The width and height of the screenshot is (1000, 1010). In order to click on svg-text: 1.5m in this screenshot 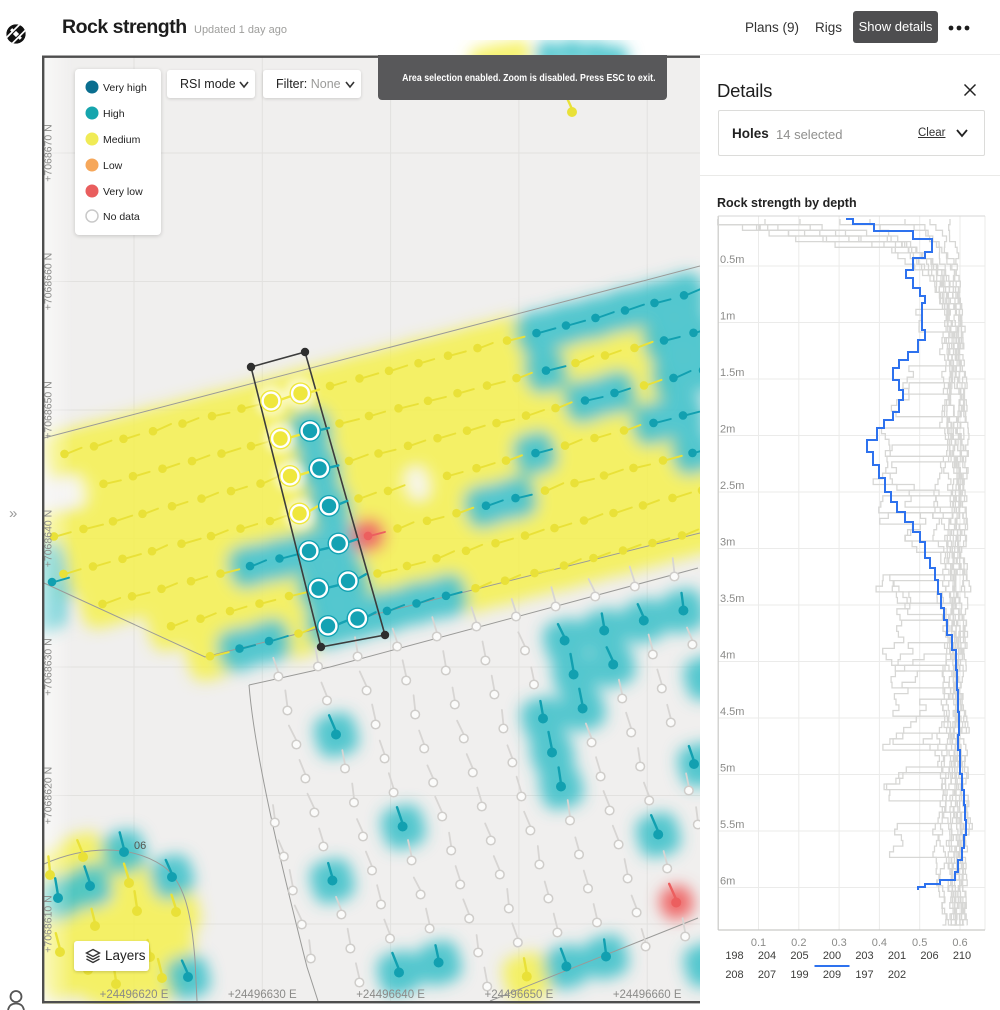, I will do `click(732, 373)`.